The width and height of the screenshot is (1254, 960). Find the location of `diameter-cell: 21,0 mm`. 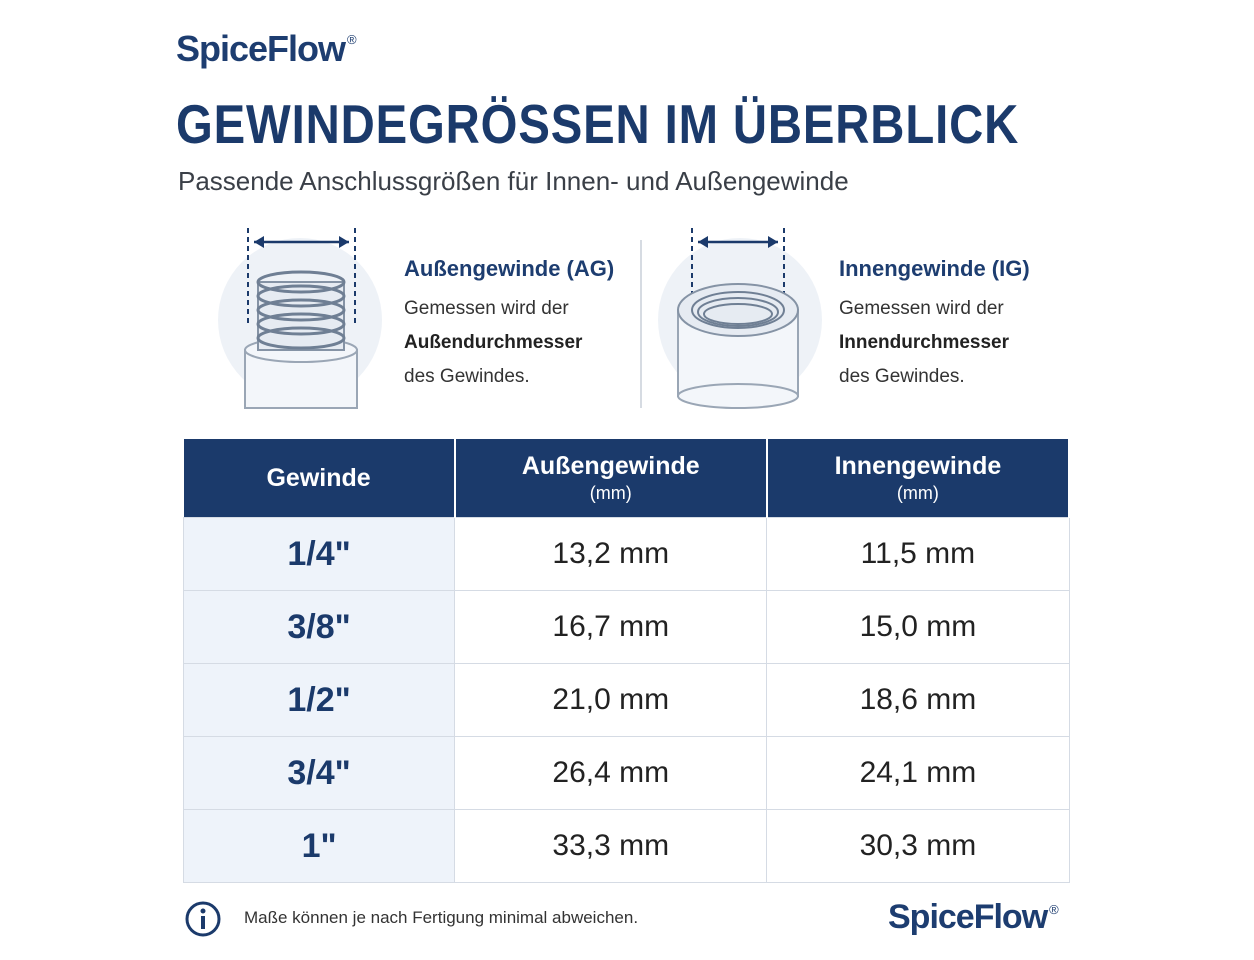

diameter-cell: 21,0 mm is located at coordinates (611, 700).